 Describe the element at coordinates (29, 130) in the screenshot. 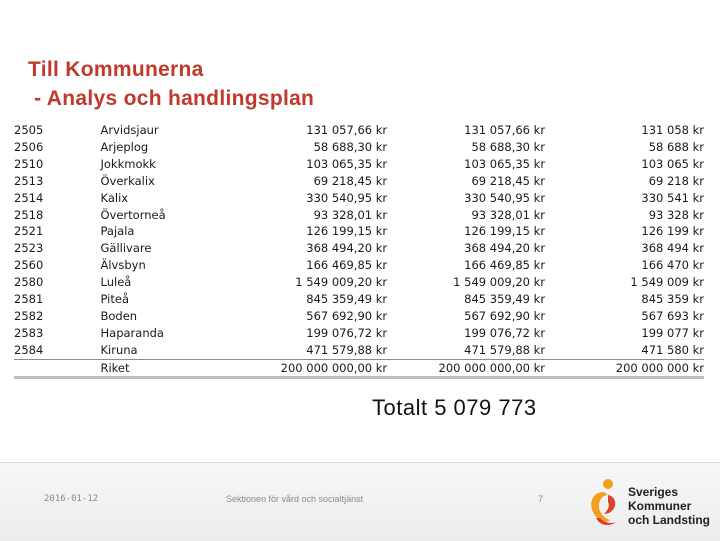

I see `cell-code: 2505` at that location.